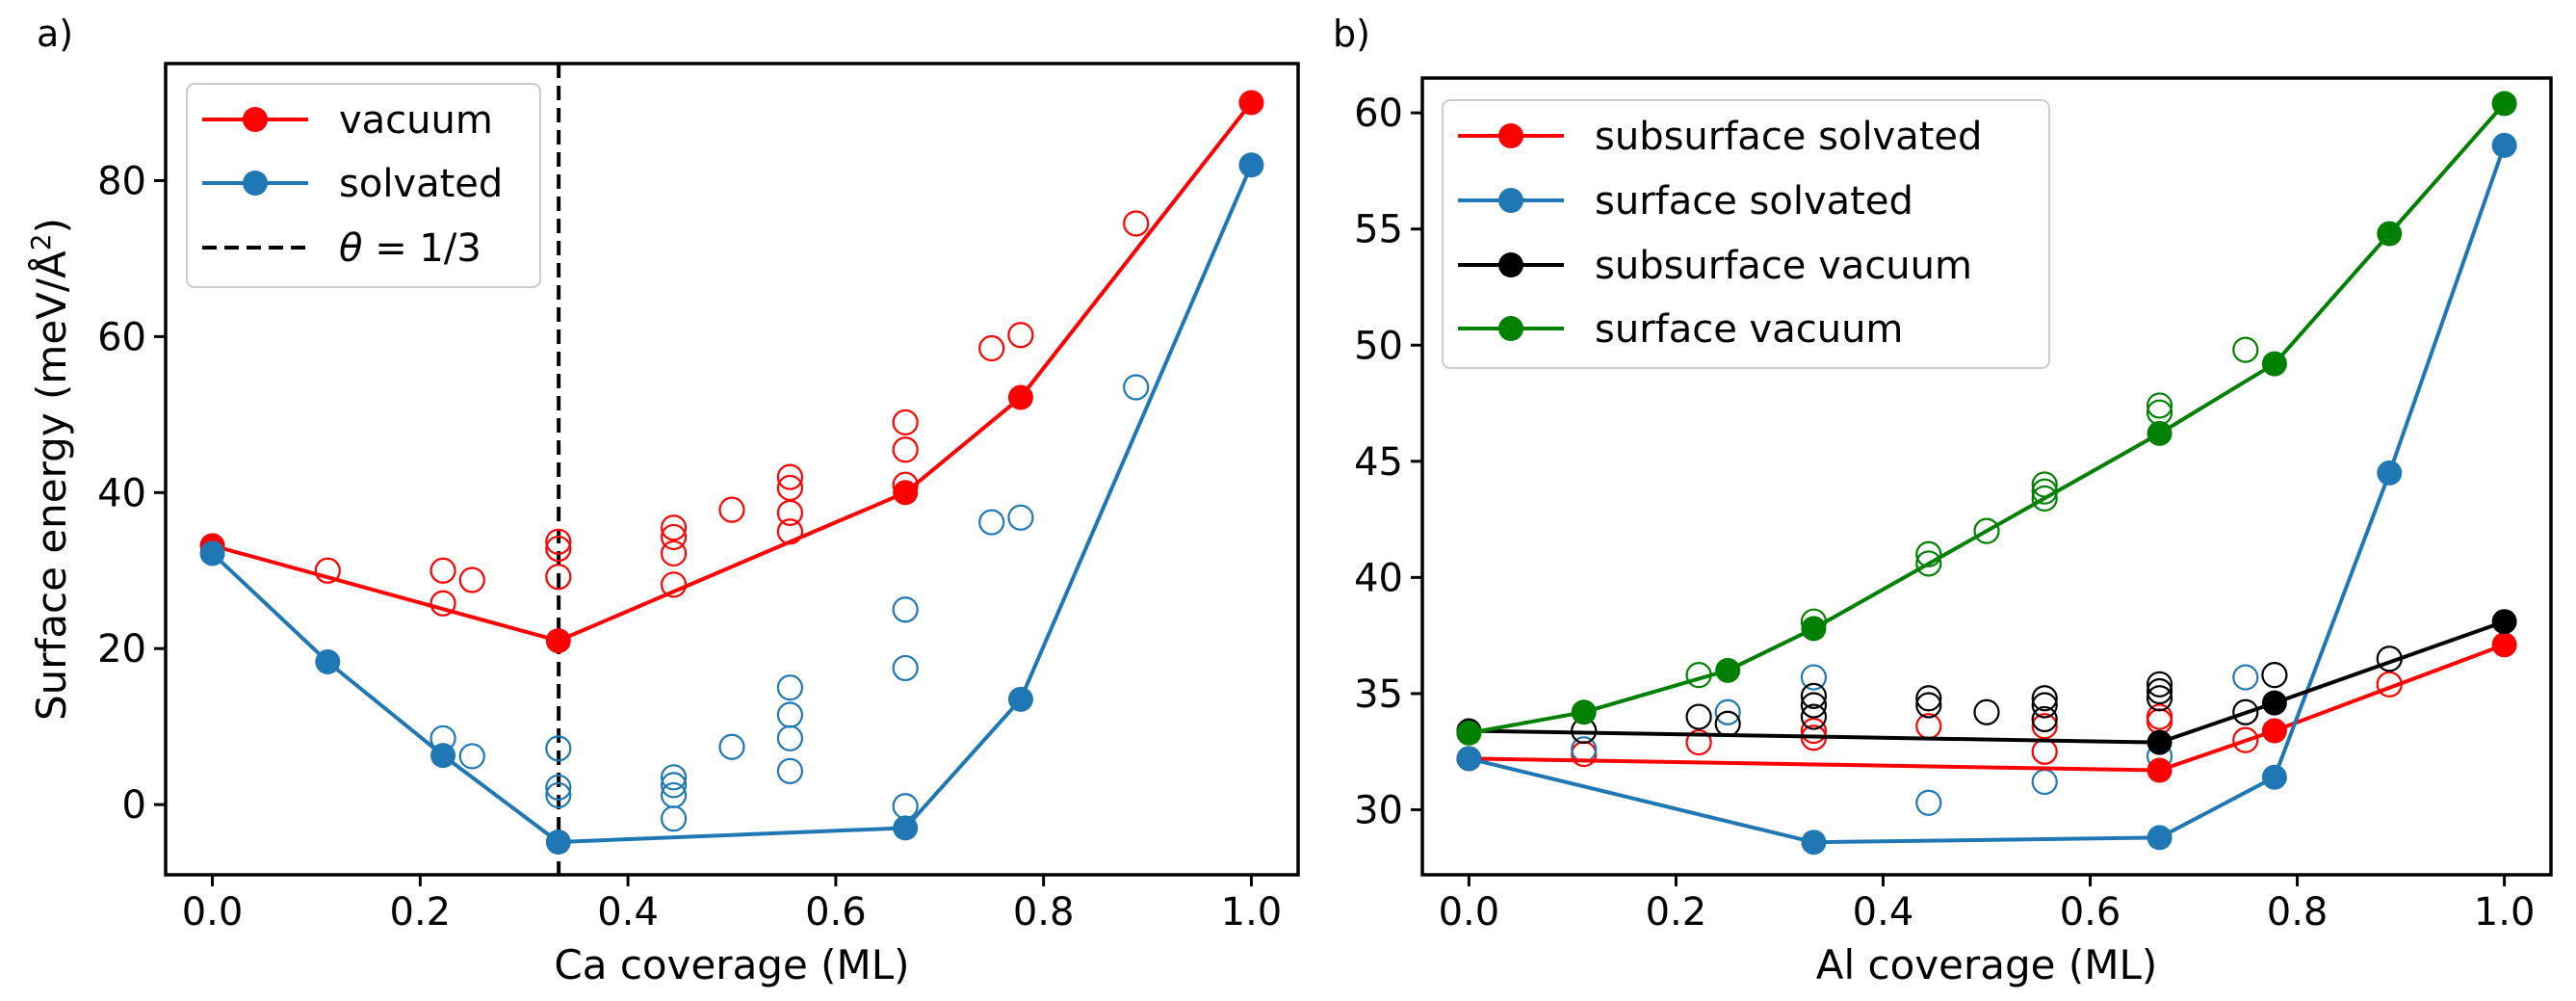  I want to click on panel-b-xtick-label: 0.8, so click(2298, 912).